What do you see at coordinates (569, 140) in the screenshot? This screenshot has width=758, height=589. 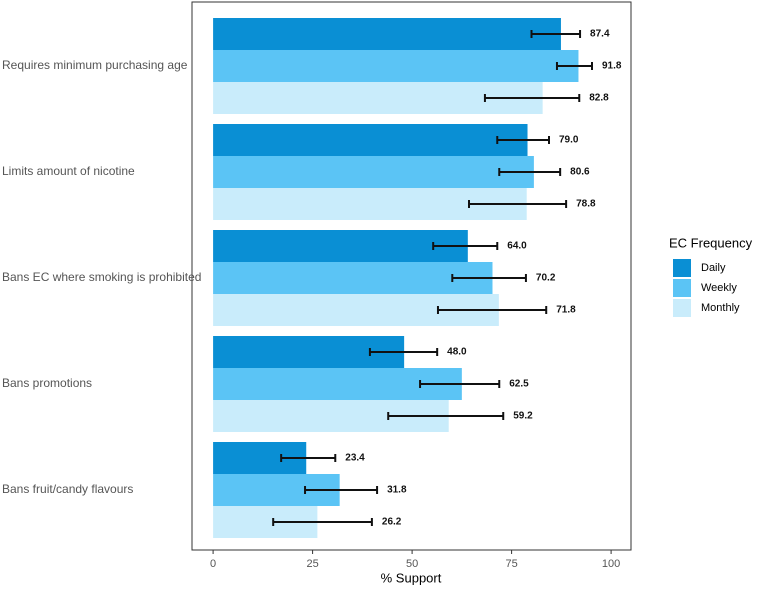 I see `value-label: 79.0` at bounding box center [569, 140].